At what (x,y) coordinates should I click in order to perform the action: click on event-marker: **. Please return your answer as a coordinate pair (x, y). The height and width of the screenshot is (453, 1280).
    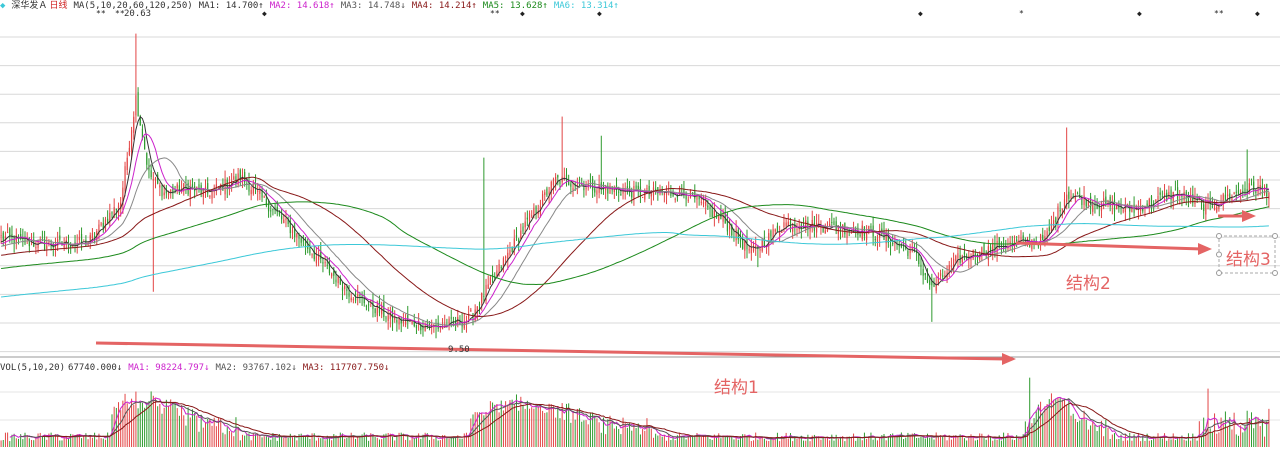
    Looking at the image, I should click on (101, 13).